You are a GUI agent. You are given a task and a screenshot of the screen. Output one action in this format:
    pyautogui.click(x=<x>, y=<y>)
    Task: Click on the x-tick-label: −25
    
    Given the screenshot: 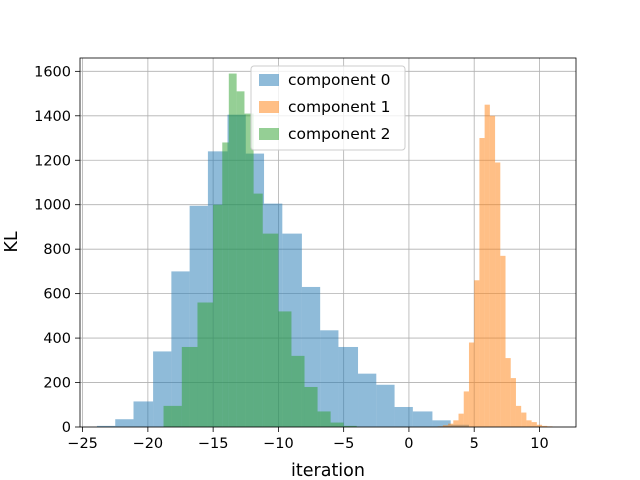 What is the action you would take?
    pyautogui.click(x=82, y=444)
    